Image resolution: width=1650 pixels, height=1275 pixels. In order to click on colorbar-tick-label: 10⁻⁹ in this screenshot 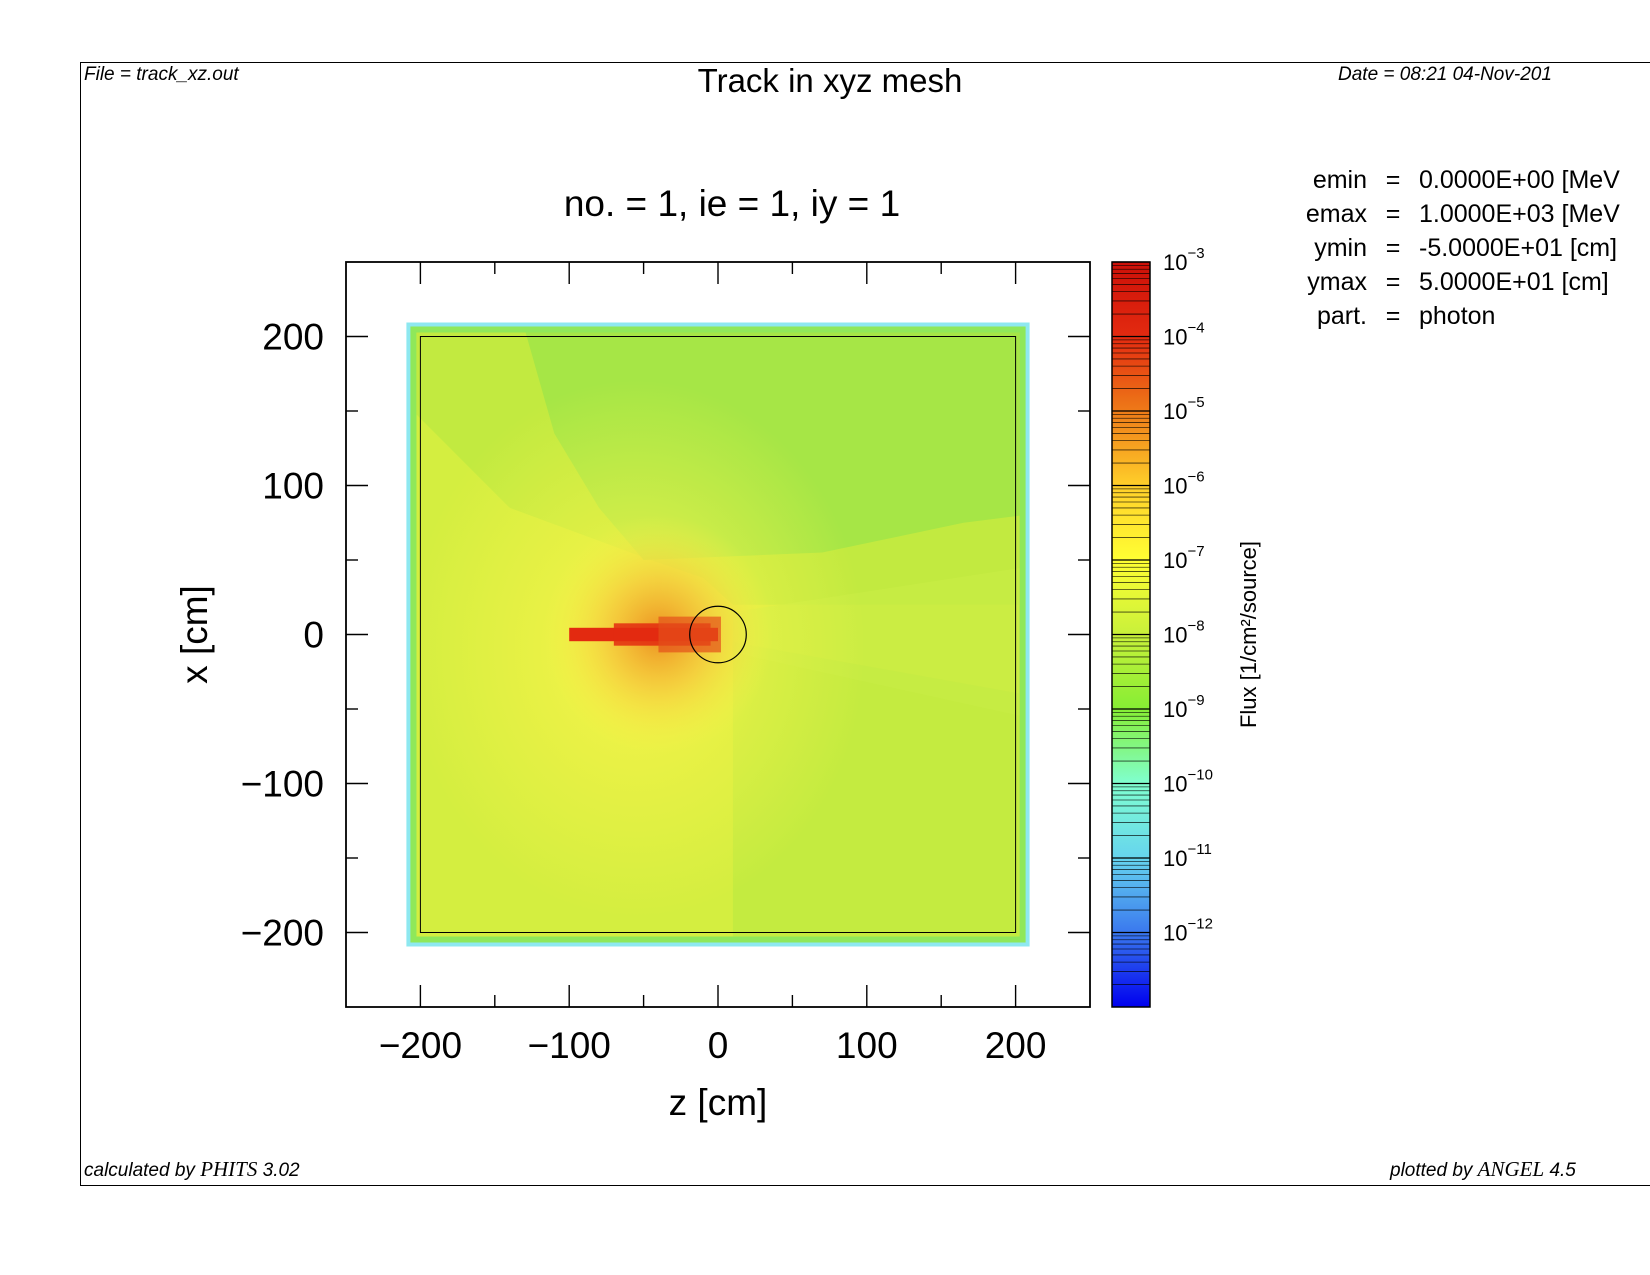, I will do `click(1184, 707)`.